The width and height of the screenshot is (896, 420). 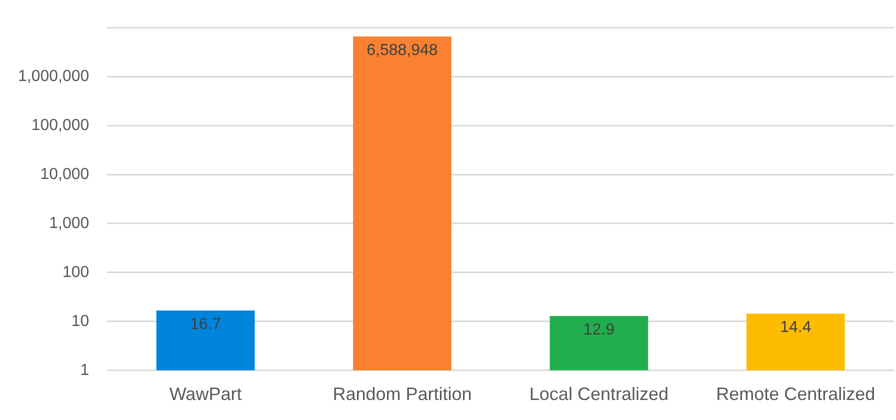 What do you see at coordinates (402, 50) in the screenshot?
I see `data-label: 6,588,948` at bounding box center [402, 50].